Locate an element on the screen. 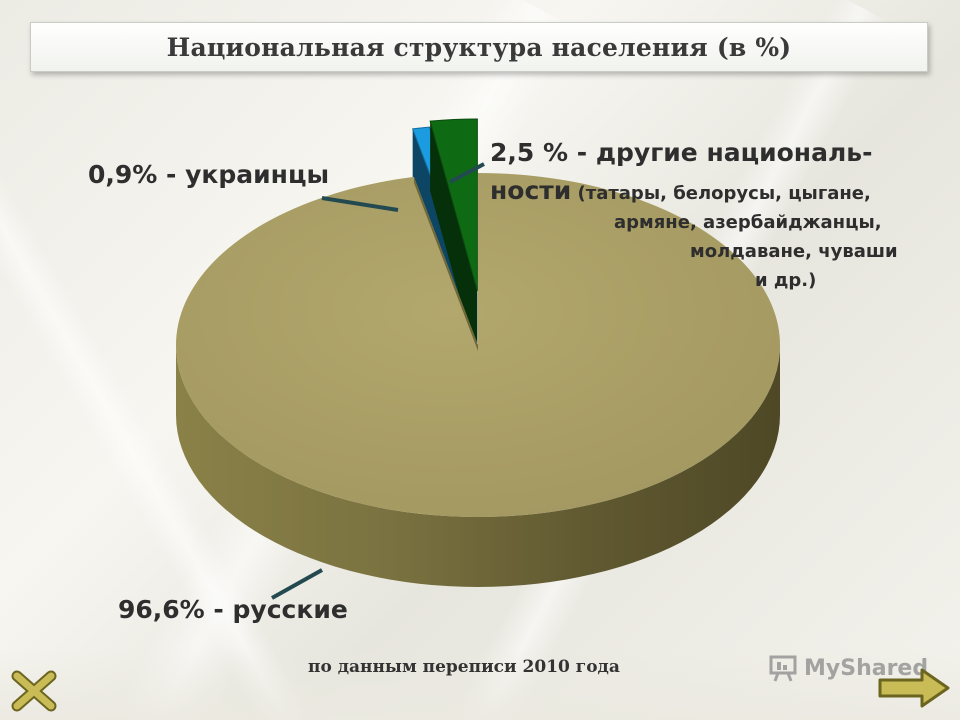 The height and width of the screenshot is (720, 960). title-box: Национальная структура населения (в %) is located at coordinates (479, 47).